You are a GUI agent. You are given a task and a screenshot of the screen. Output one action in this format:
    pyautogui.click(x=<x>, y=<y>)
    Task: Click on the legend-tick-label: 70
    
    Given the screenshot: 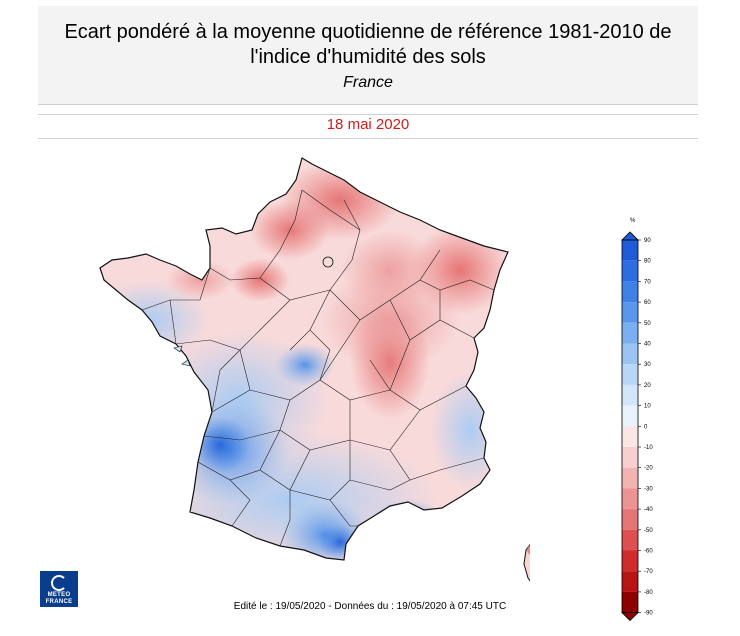 What is the action you would take?
    pyautogui.click(x=647, y=282)
    